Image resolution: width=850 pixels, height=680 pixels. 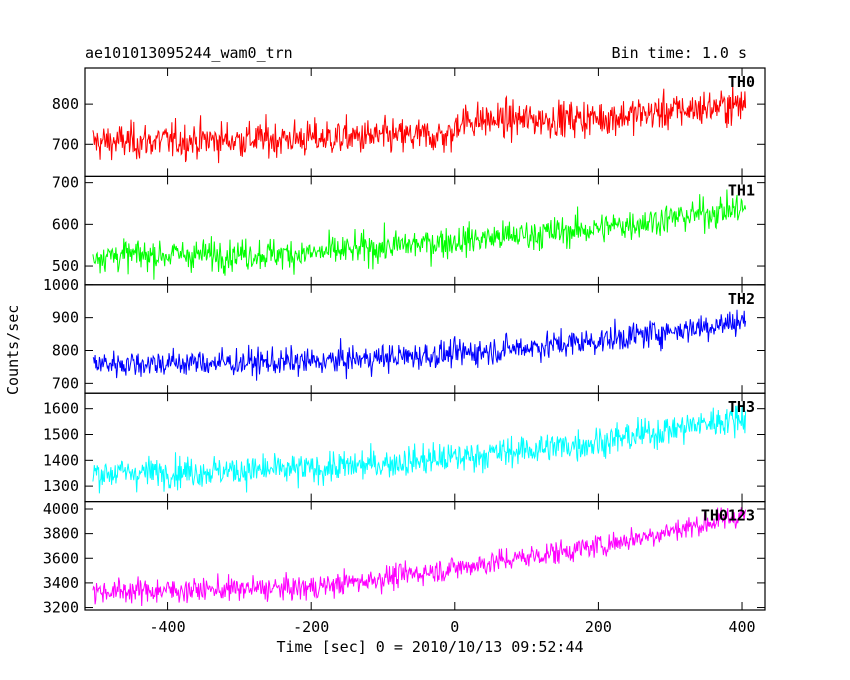 What do you see at coordinates (679, 53) in the screenshot?
I see `bin-time-label: Bin time: 1.0 s` at bounding box center [679, 53].